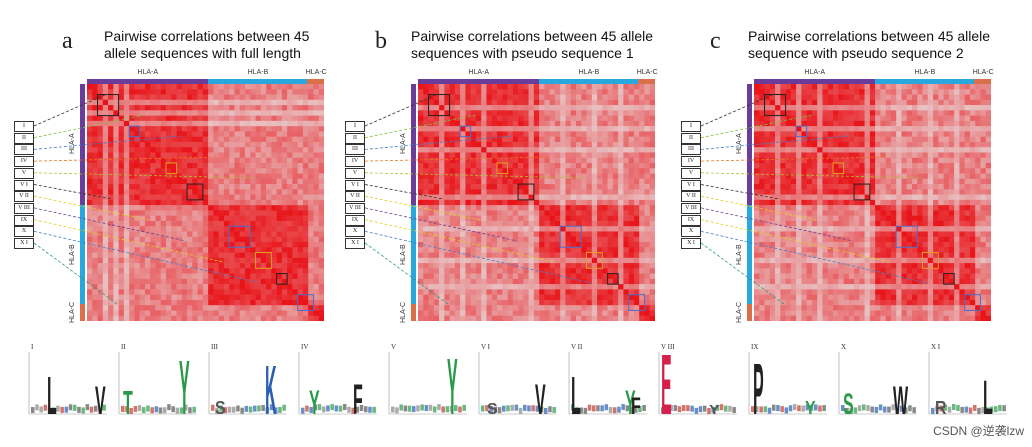  What do you see at coordinates (978, 431) in the screenshot?
I see `watermark: CSDN @逆袭lzw` at bounding box center [978, 431].